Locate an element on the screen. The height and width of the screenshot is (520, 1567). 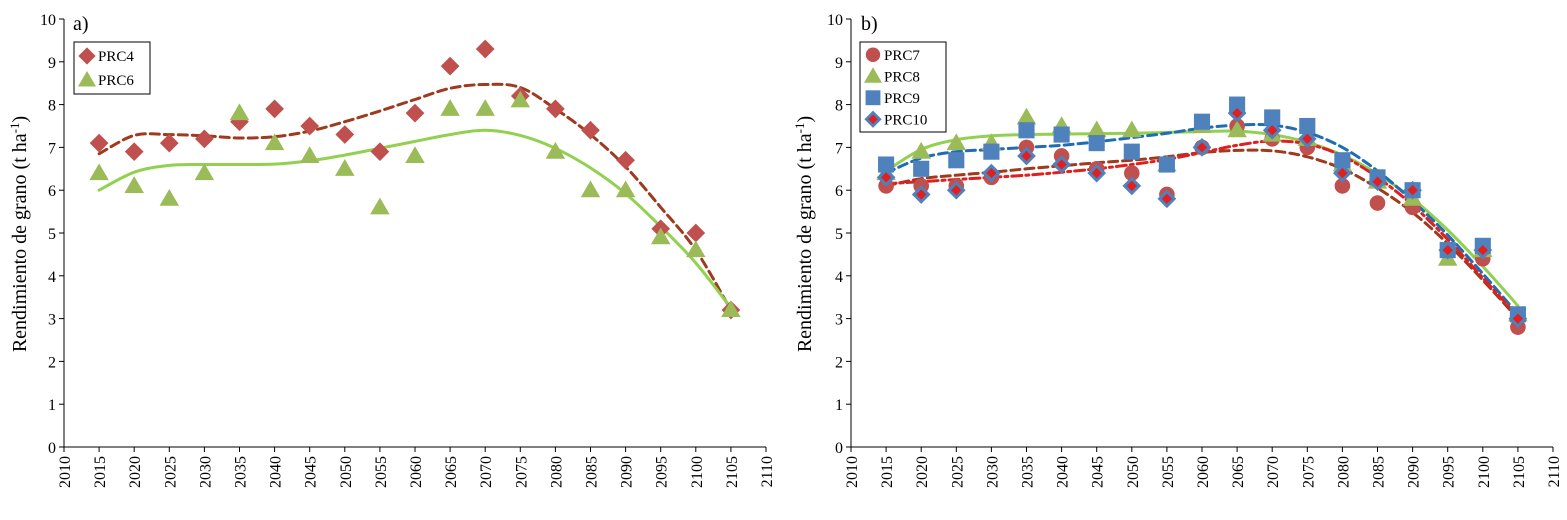
panel-label-b: b) is located at coordinates (869, 24).